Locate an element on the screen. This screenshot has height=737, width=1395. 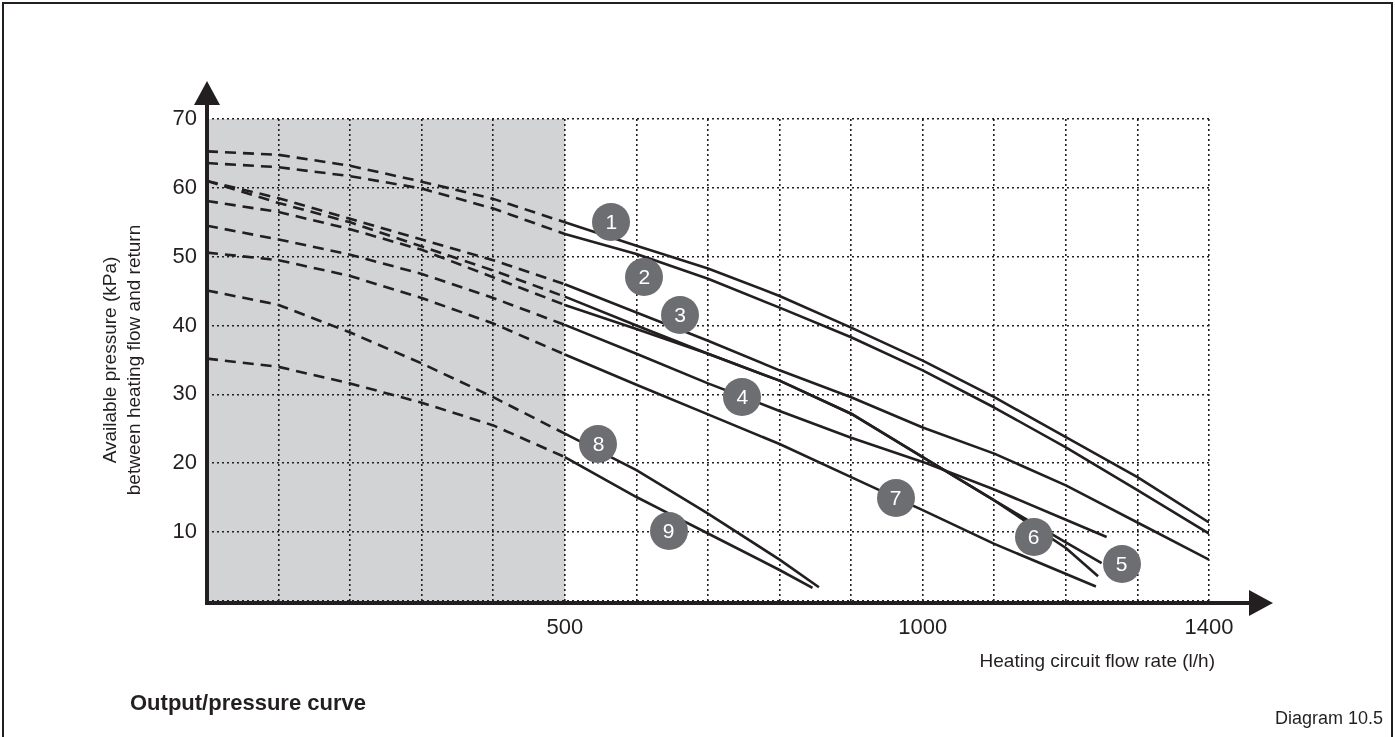
y-tick-label: 20 is located at coordinates (184, 462).